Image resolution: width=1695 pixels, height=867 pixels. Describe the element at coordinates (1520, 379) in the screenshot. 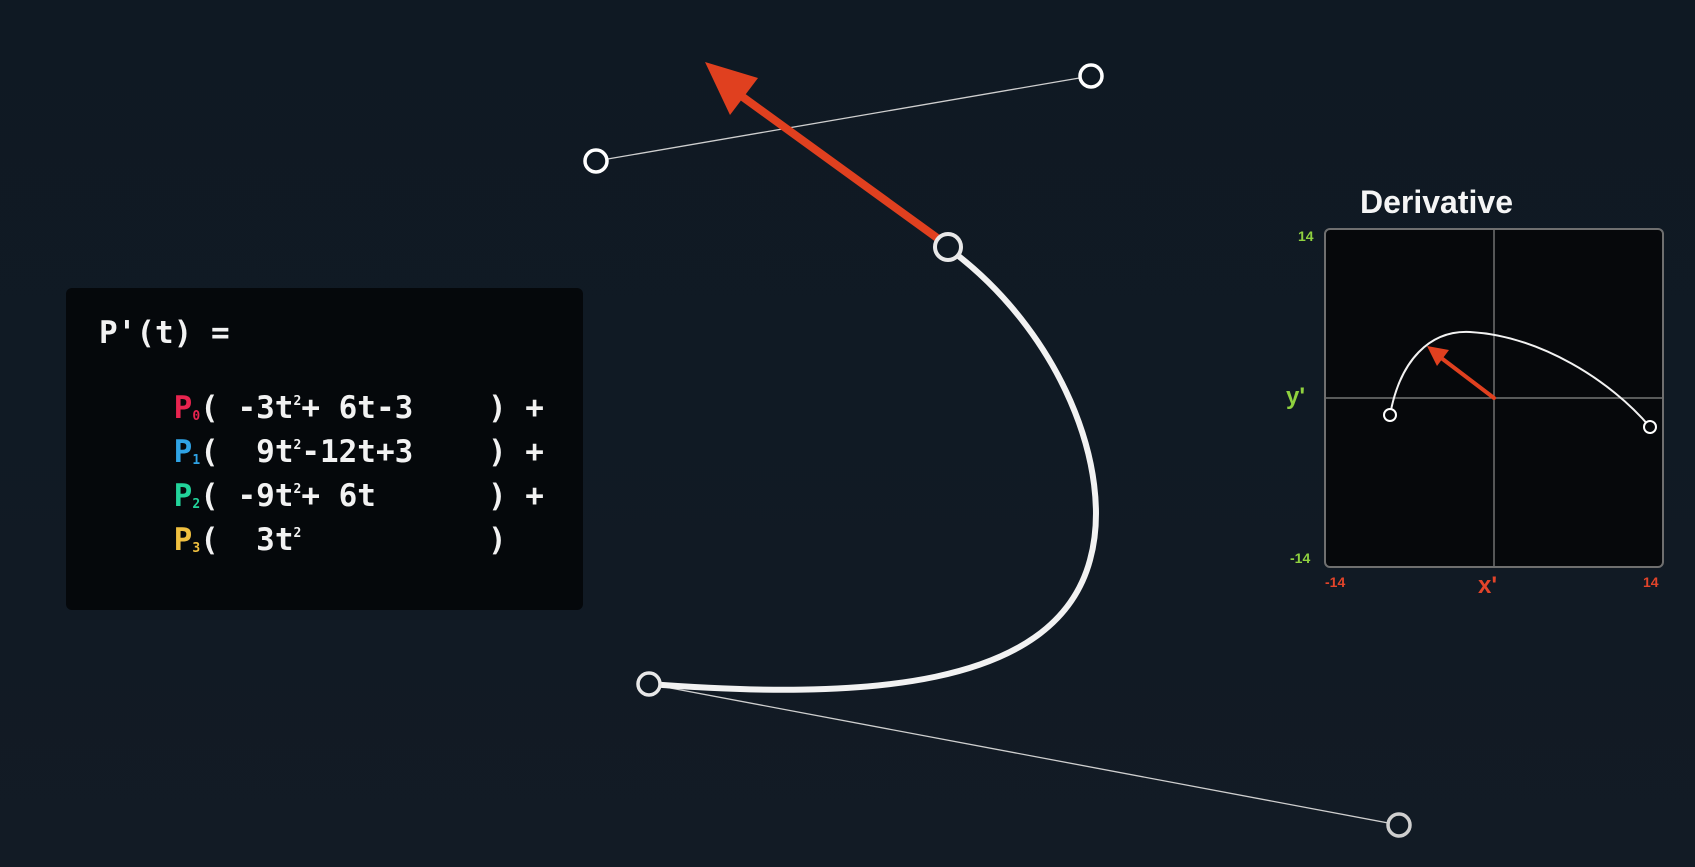

I see `derivative-curve` at that location.